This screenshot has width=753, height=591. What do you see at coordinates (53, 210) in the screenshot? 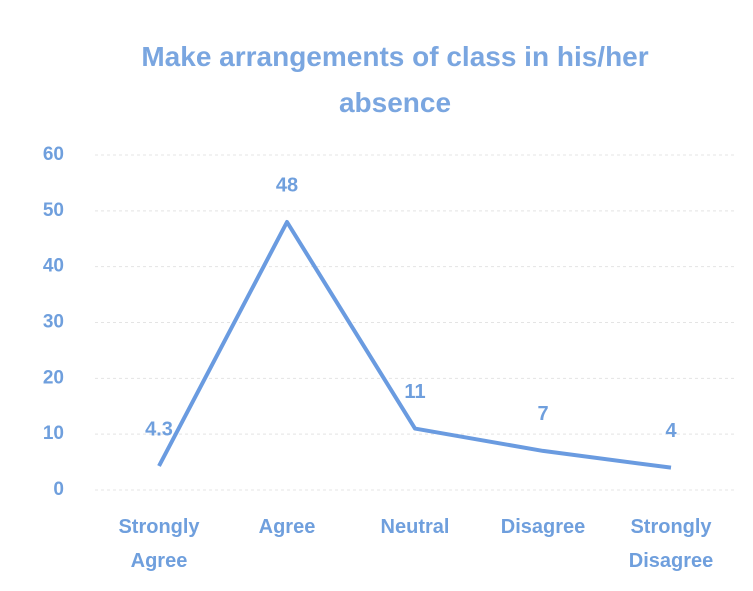
I see `y-tick-label: 50` at bounding box center [53, 210].